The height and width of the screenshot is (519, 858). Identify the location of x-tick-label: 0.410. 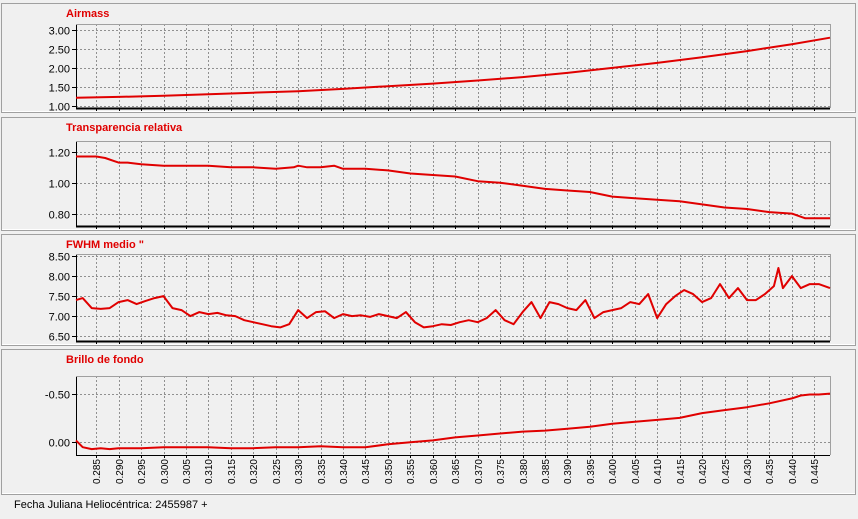
(658, 471).